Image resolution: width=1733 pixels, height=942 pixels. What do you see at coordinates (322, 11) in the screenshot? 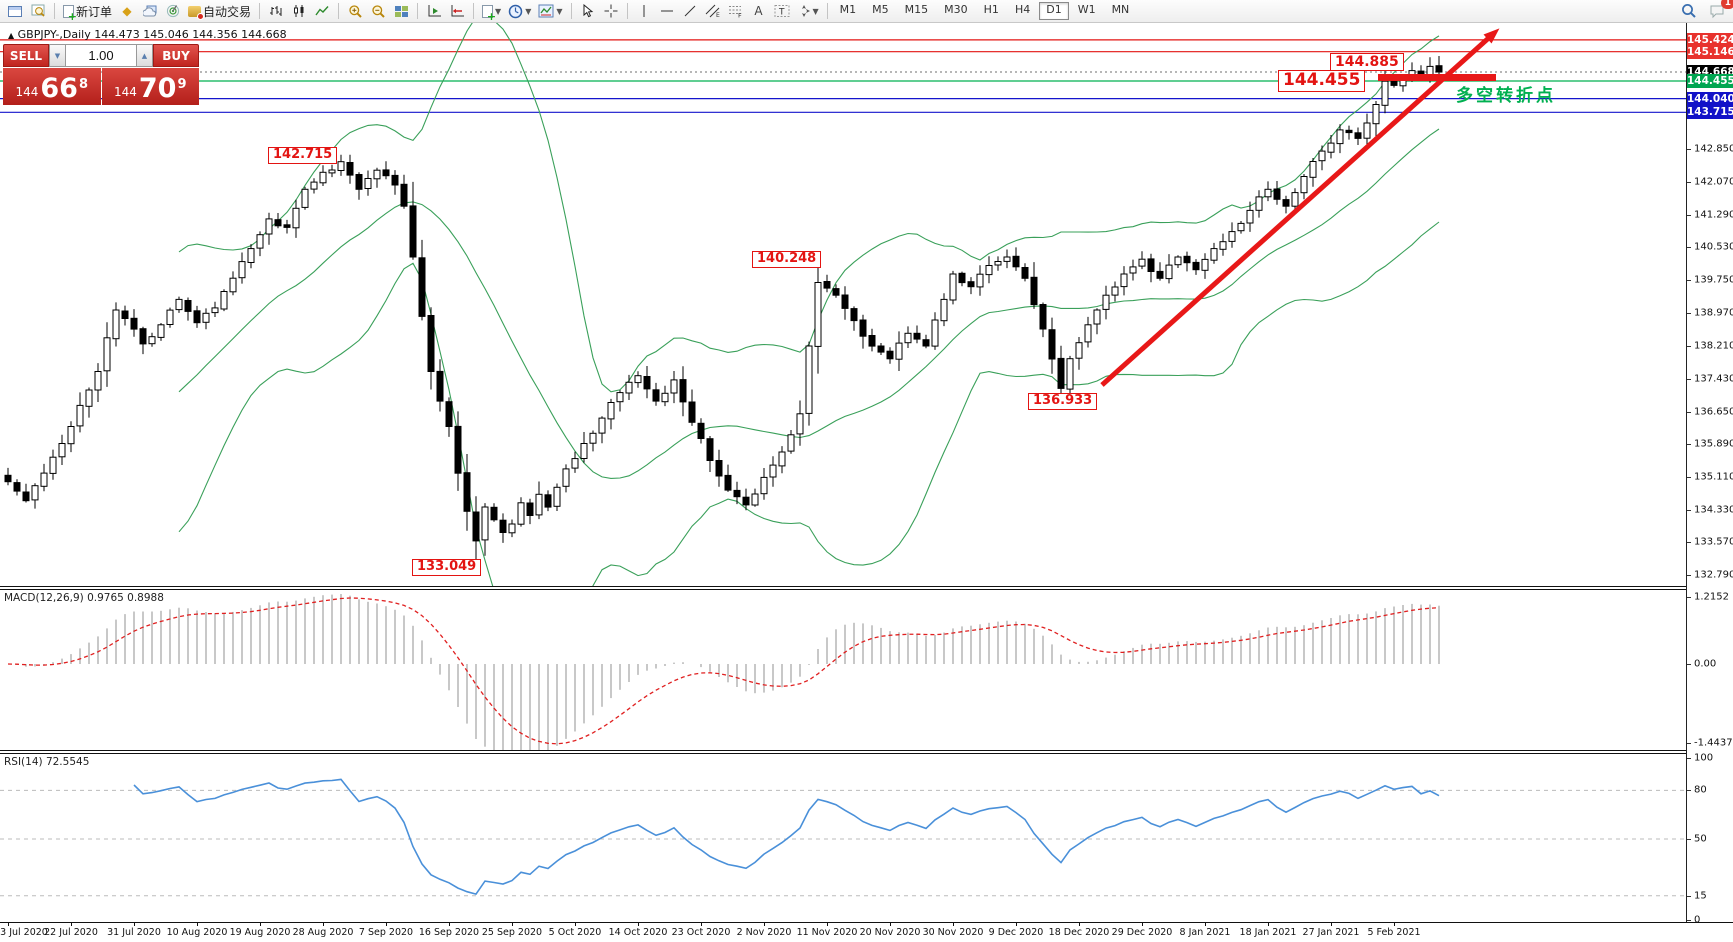
I see `line-chart-button` at bounding box center [322, 11].